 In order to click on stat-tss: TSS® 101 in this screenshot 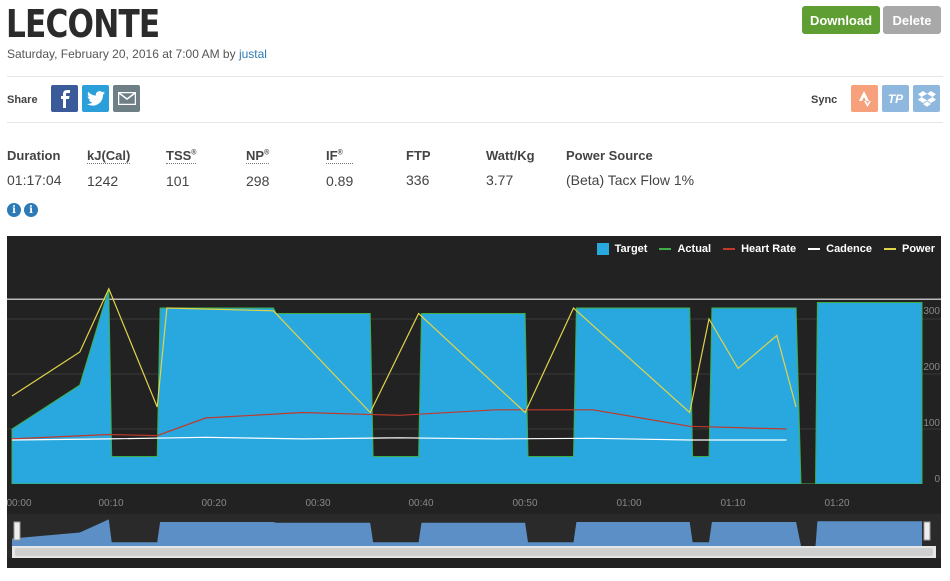, I will do `click(181, 168)`.